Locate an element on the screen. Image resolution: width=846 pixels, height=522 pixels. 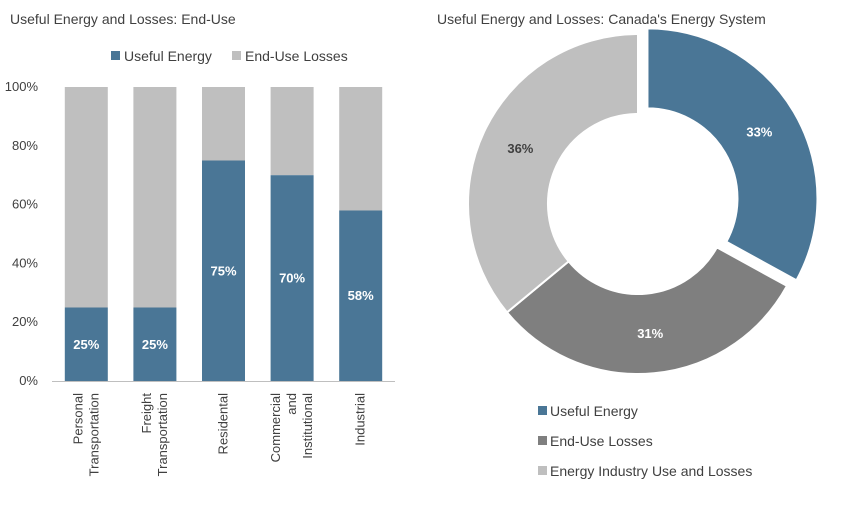
y-tick-label: 60% is located at coordinates (25, 204).